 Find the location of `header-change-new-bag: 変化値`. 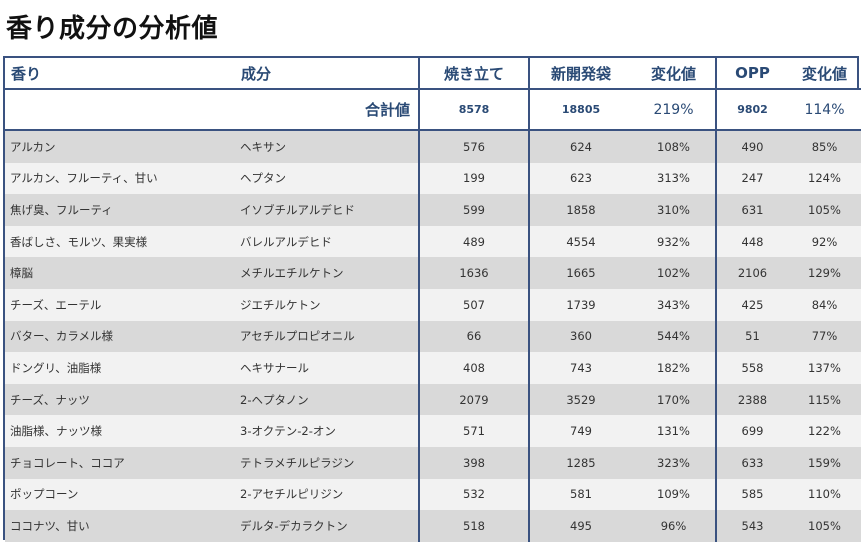

header-change-new-bag: 変化値 is located at coordinates (674, 74).